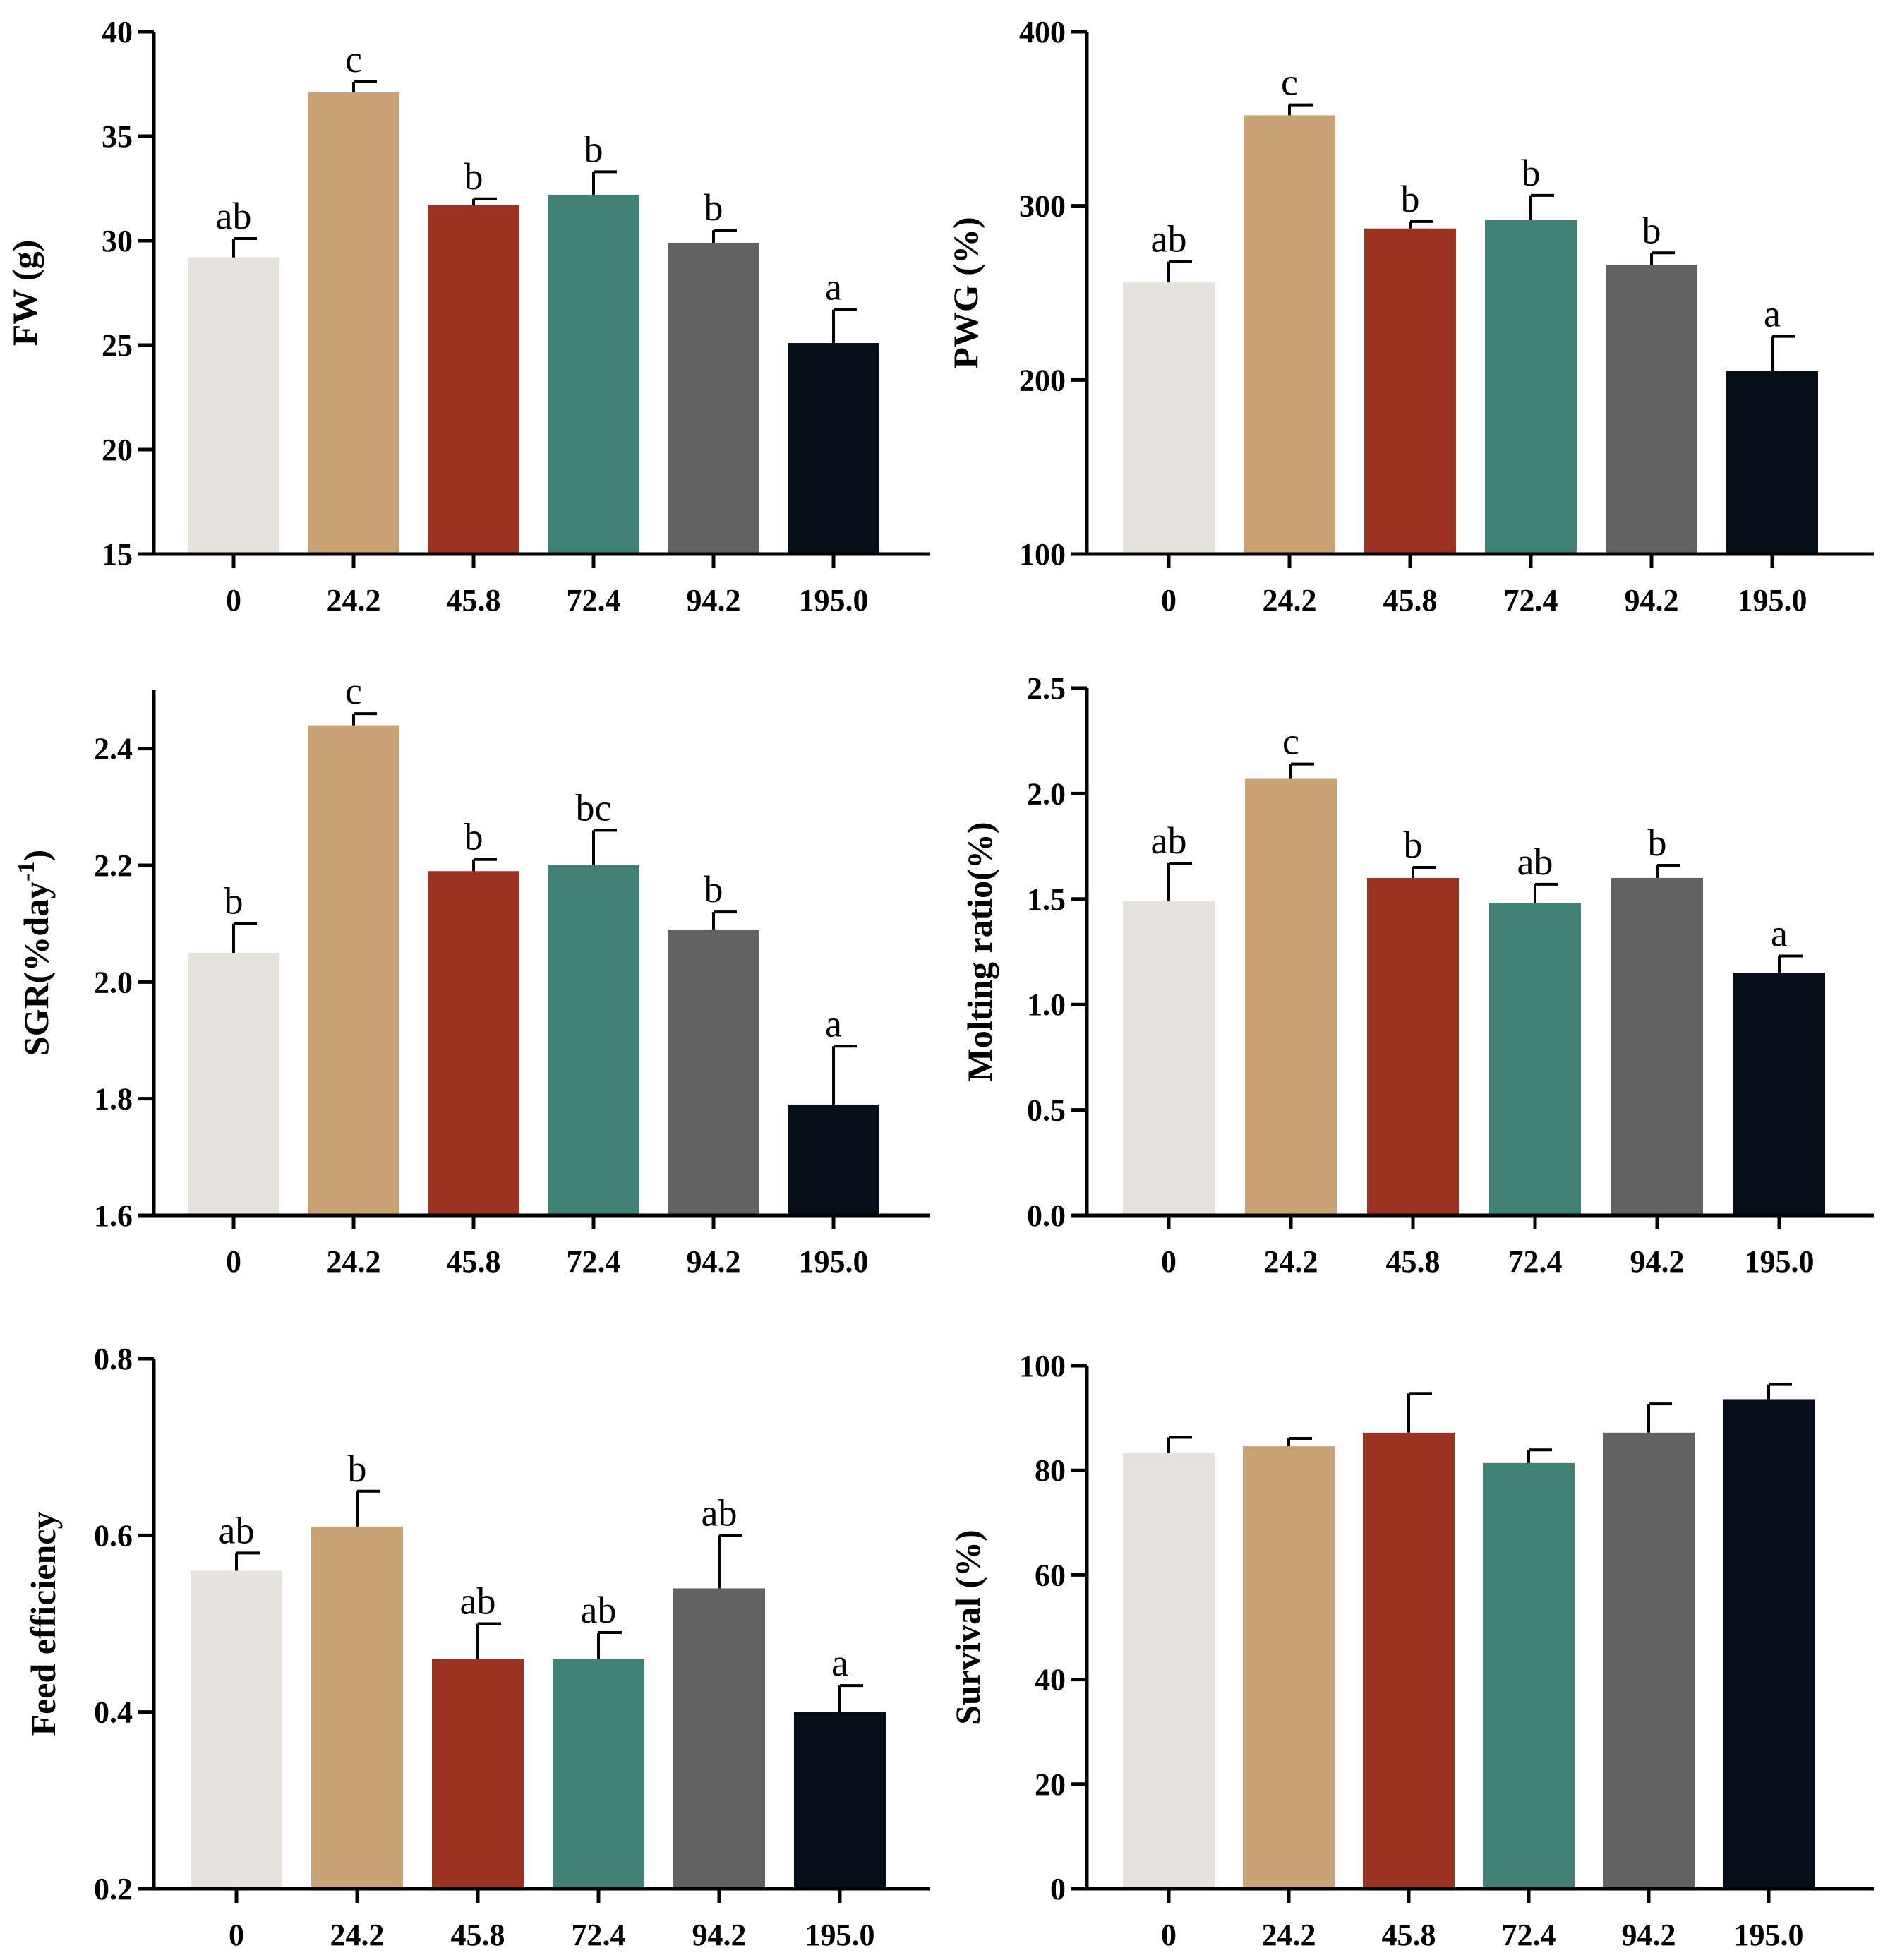 The width and height of the screenshot is (1883, 1960). What do you see at coordinates (117, 345) in the screenshot?
I see `y-tick-label: 25` at bounding box center [117, 345].